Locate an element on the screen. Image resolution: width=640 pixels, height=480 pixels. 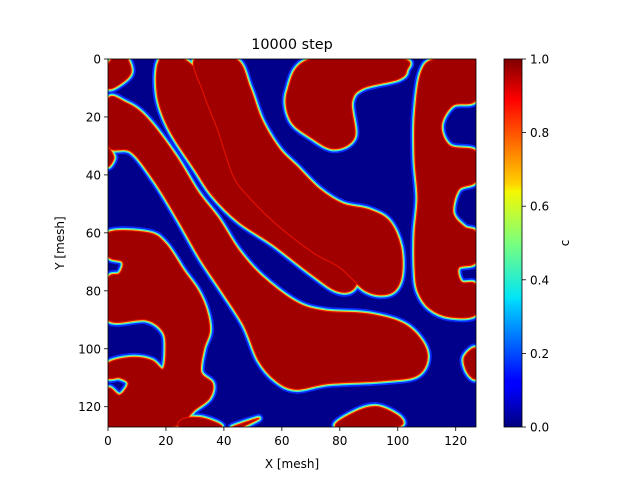
y-tick-label: 60 is located at coordinates (93, 233).